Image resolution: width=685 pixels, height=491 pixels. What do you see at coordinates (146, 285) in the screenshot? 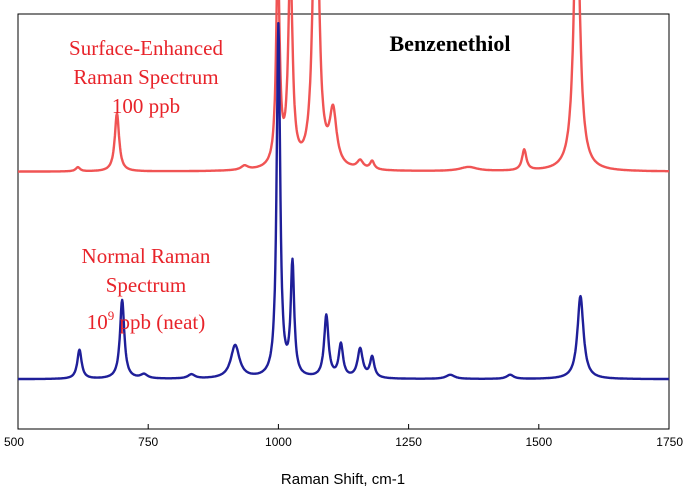
I see `normal-annotation-line-2: Spectrum` at bounding box center [146, 285].